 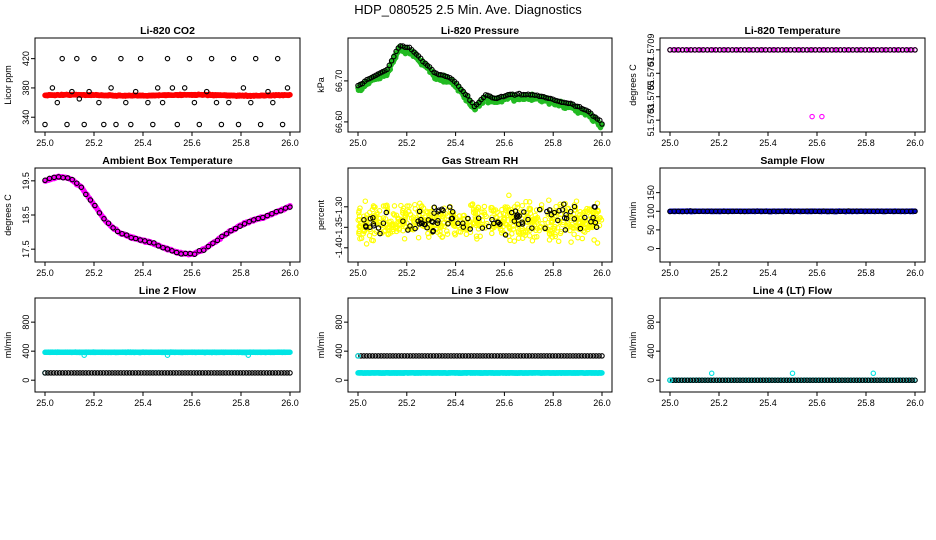 What do you see at coordinates (651, 230) in the screenshot?
I see `y-tick-label: 50` at bounding box center [651, 230].